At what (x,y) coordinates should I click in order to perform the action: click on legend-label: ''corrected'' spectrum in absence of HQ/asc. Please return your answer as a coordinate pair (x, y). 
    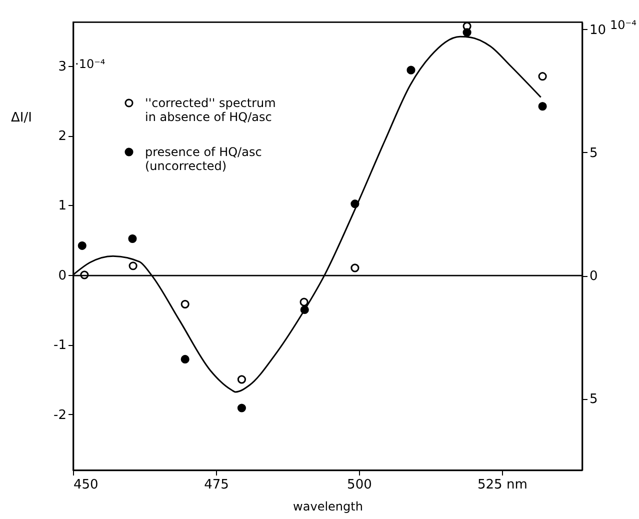
    Looking at the image, I should click on (210, 110).